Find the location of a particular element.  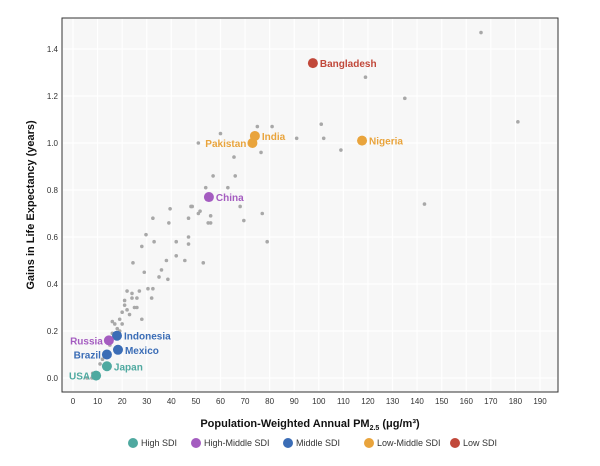

x-tick-label: 190 is located at coordinates (540, 401).